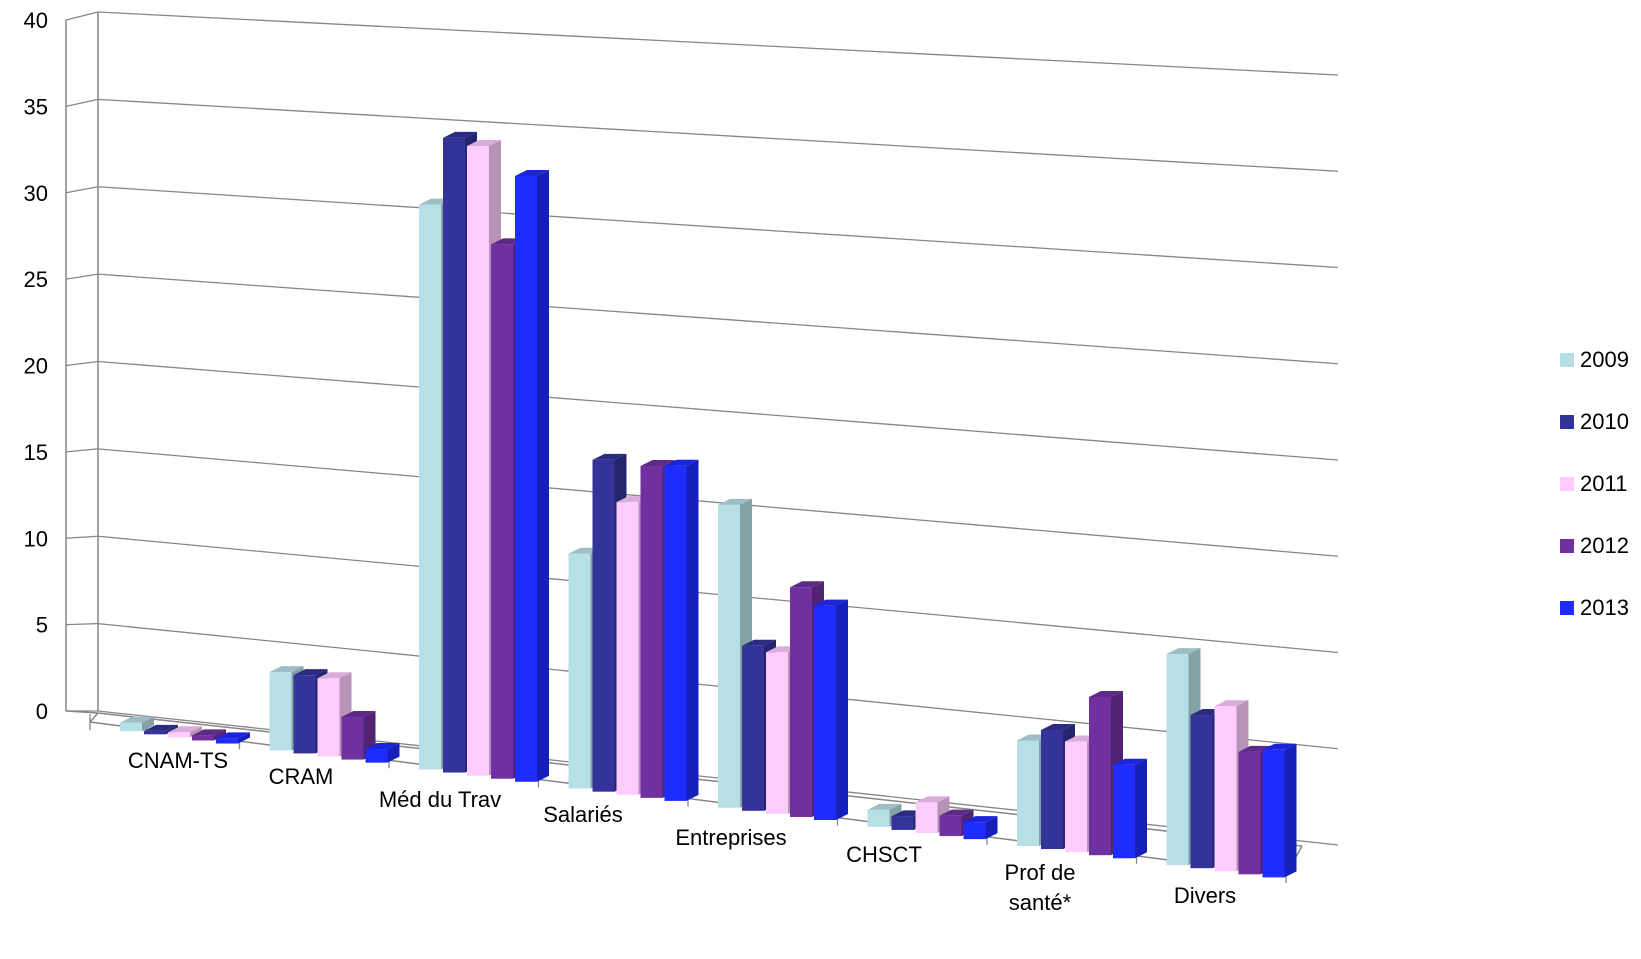 The height and width of the screenshot is (959, 1641). Describe the element at coordinates (301, 776) in the screenshot. I see `category-label: CRAM` at that location.